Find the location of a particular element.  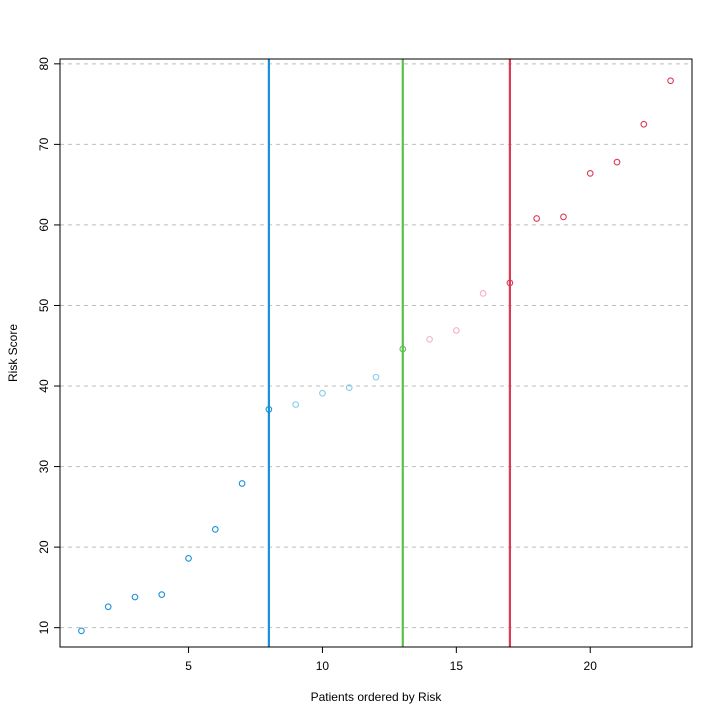

x-tick-label-15: 15 is located at coordinates (457, 666).